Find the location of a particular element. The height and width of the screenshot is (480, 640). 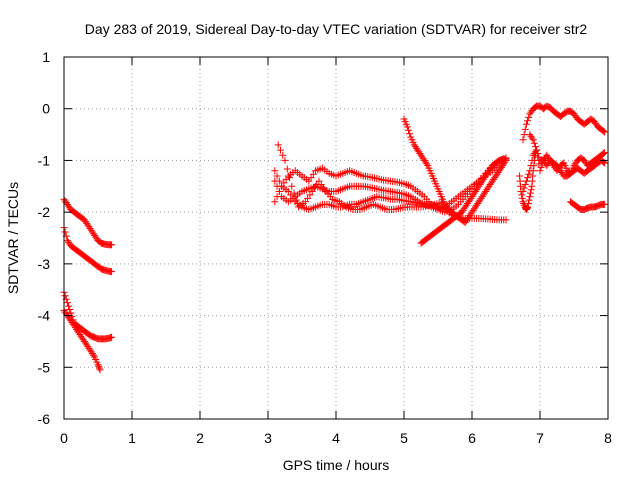

y-tick-label: -1 is located at coordinates (44, 160).